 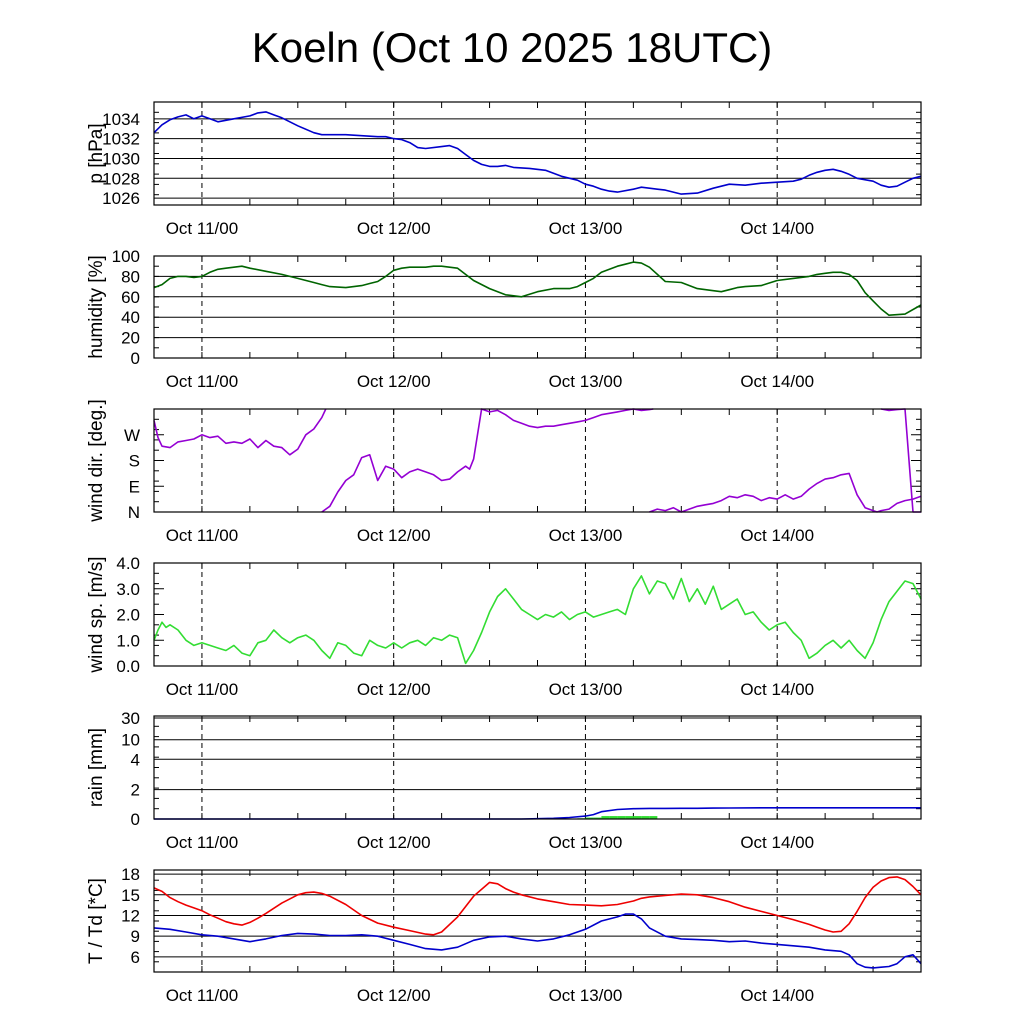 What do you see at coordinates (130, 276) in the screenshot?
I see `y-tick-label: 80` at bounding box center [130, 276].